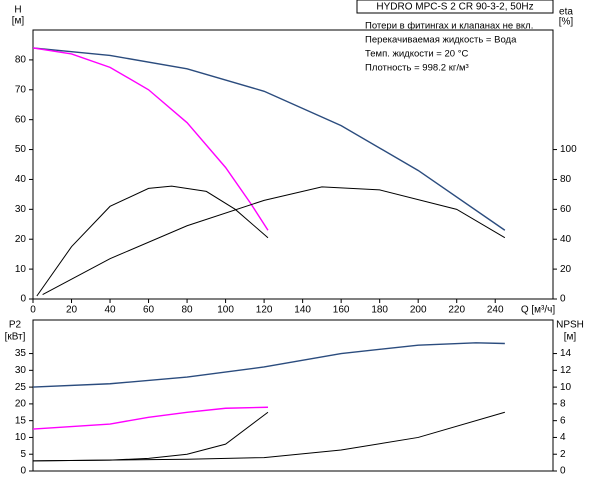 This screenshot has width=592, height=480. I want to click on x-tick-label: 140, so click(302, 310).